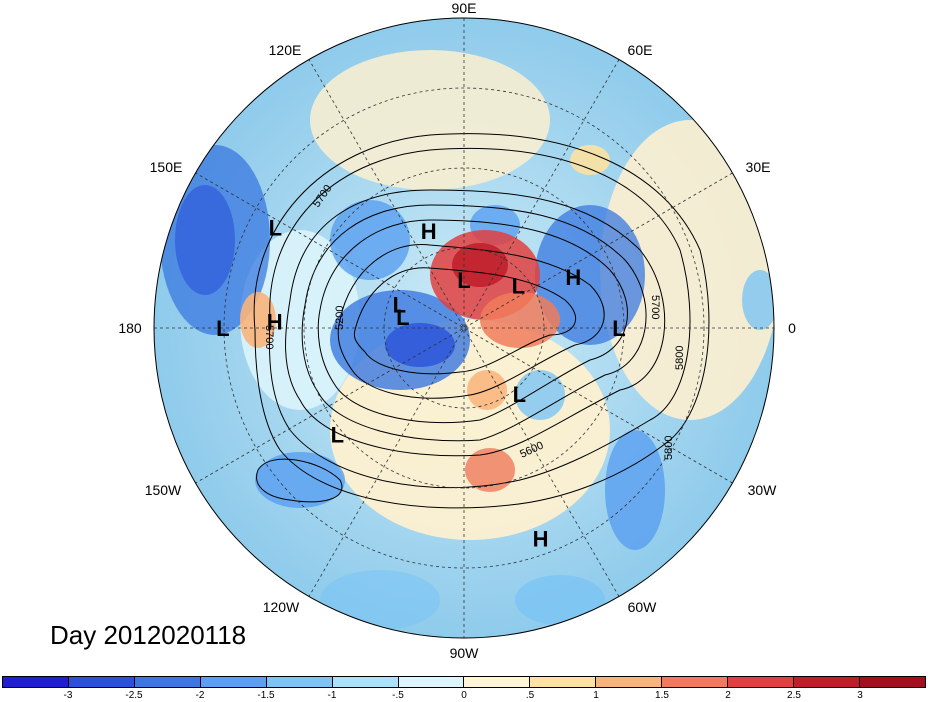  I want to click on lon-label-0: 0, so click(792, 328).